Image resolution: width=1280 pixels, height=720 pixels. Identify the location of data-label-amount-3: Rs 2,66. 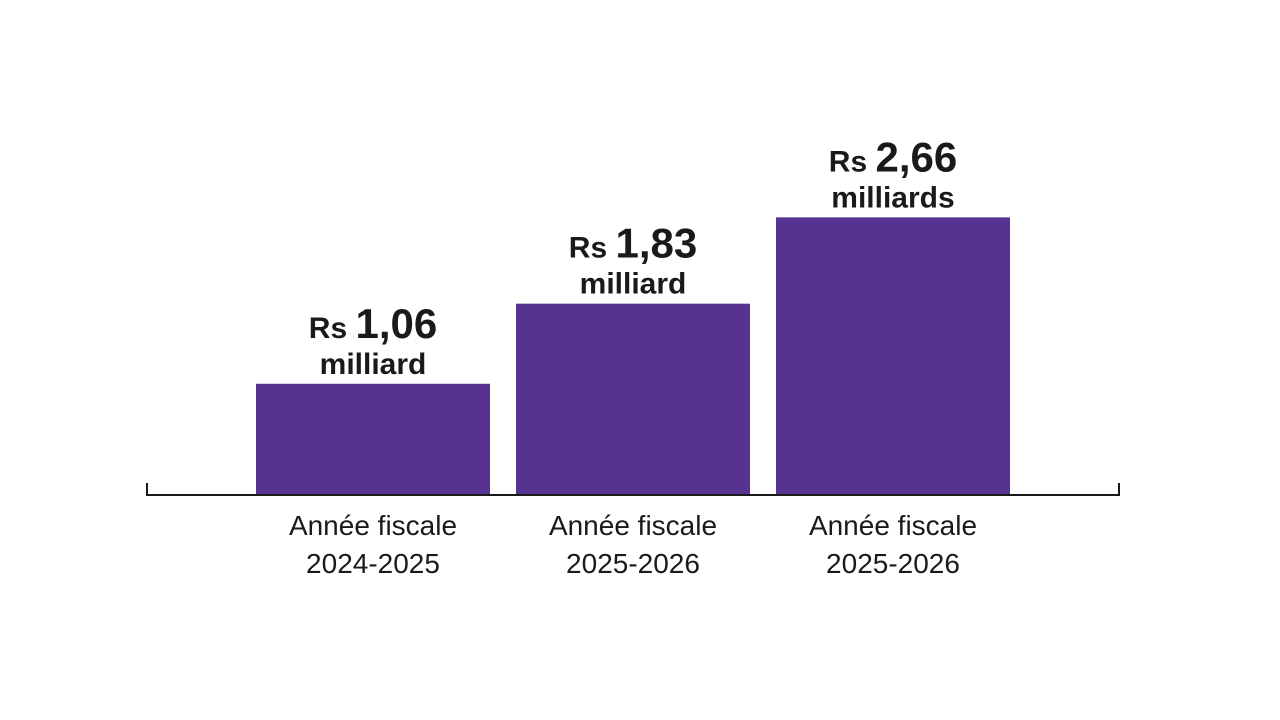
(893, 156).